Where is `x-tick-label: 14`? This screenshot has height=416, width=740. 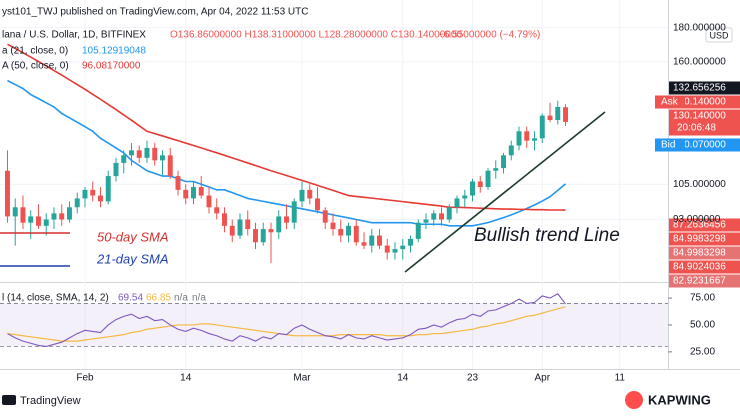
x-tick-label: 14 is located at coordinates (403, 378).